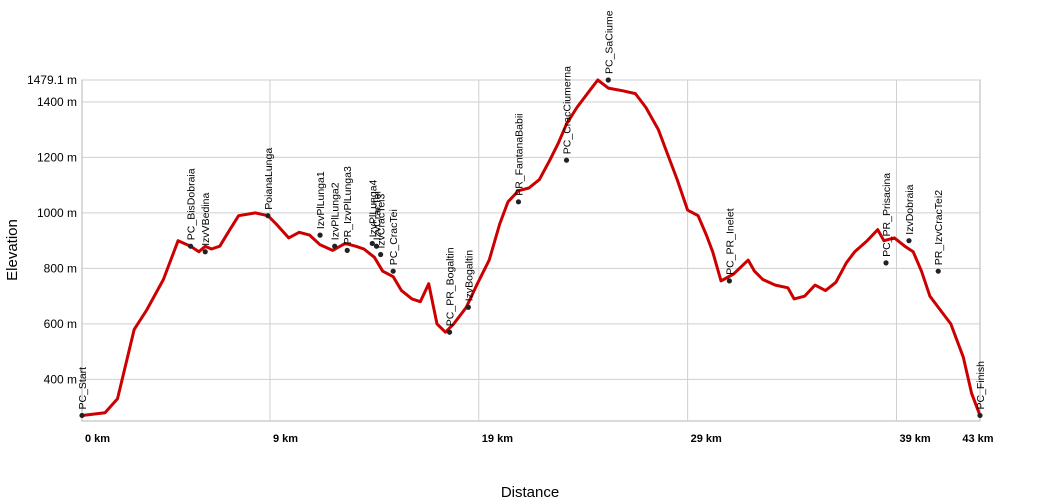 This screenshot has width=1060, height=500. What do you see at coordinates (60, 324) in the screenshot?
I see `y-tick-label: 600 m` at bounding box center [60, 324].